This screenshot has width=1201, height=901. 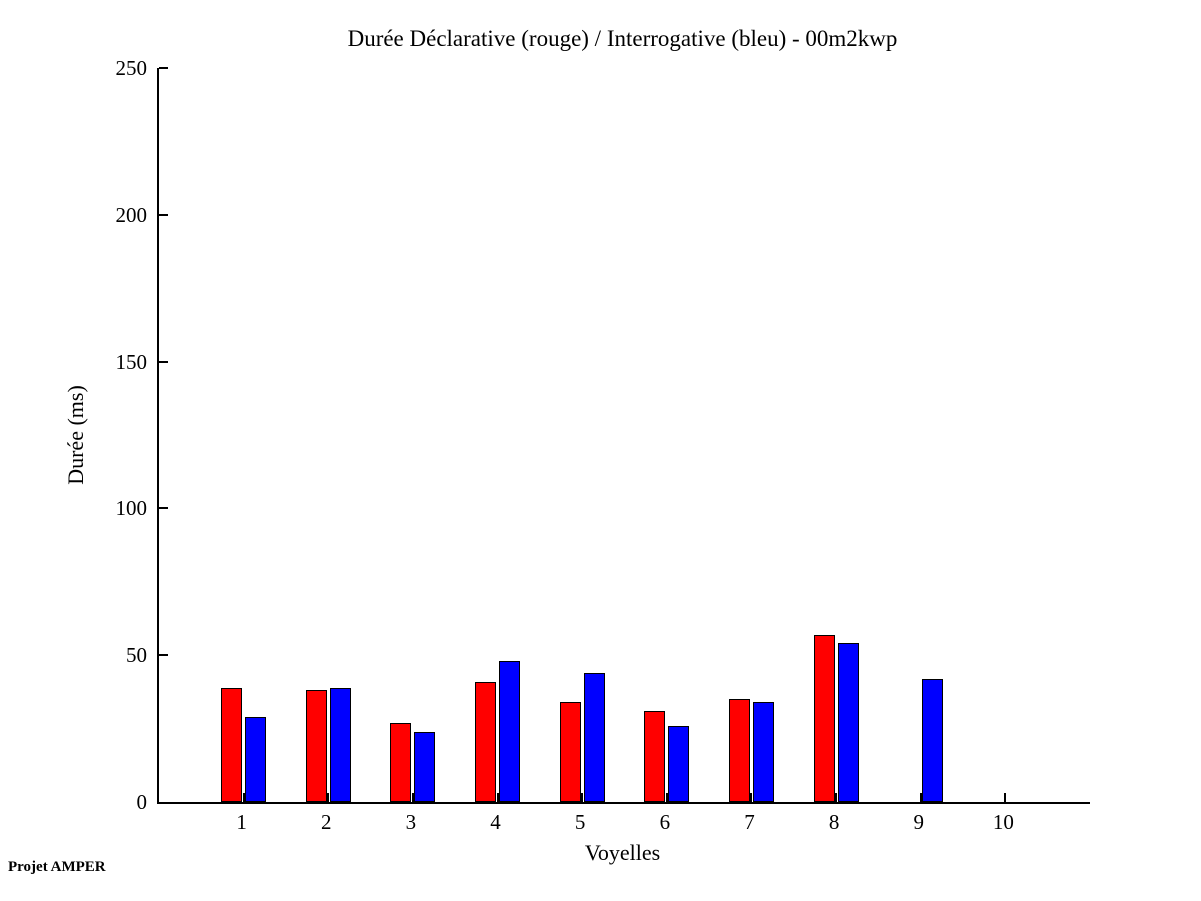 What do you see at coordinates (834, 822) in the screenshot?
I see `x-tick-label: 8` at bounding box center [834, 822].